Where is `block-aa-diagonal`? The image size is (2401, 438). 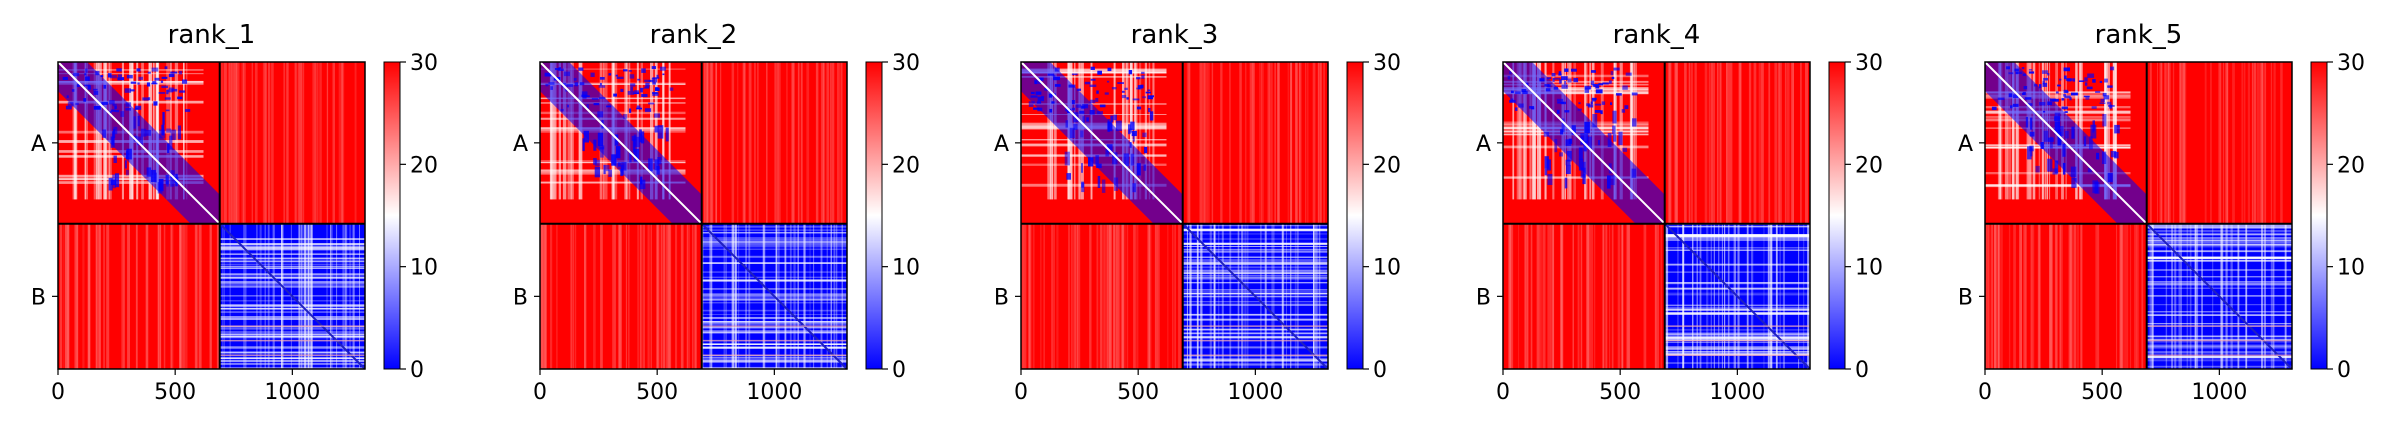
block-aa-diagonal is located at coordinates (2066, 143).